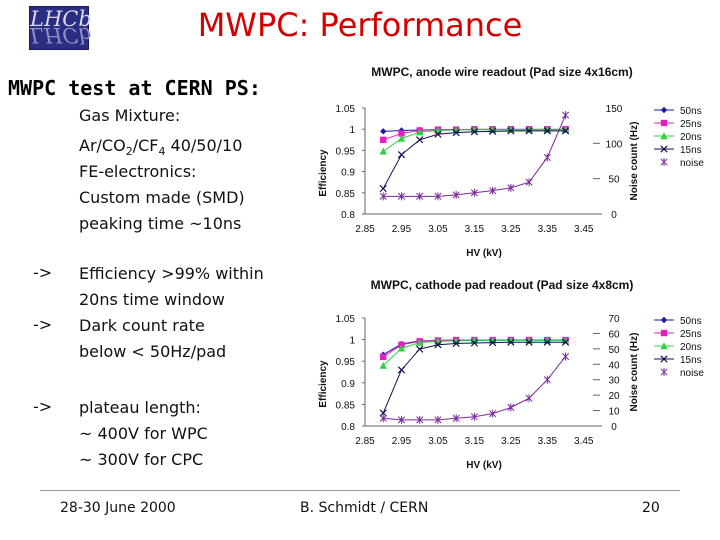 The image size is (720, 540). What do you see at coordinates (692, 163) in the screenshot?
I see `legend-label-noise: noise` at bounding box center [692, 163].